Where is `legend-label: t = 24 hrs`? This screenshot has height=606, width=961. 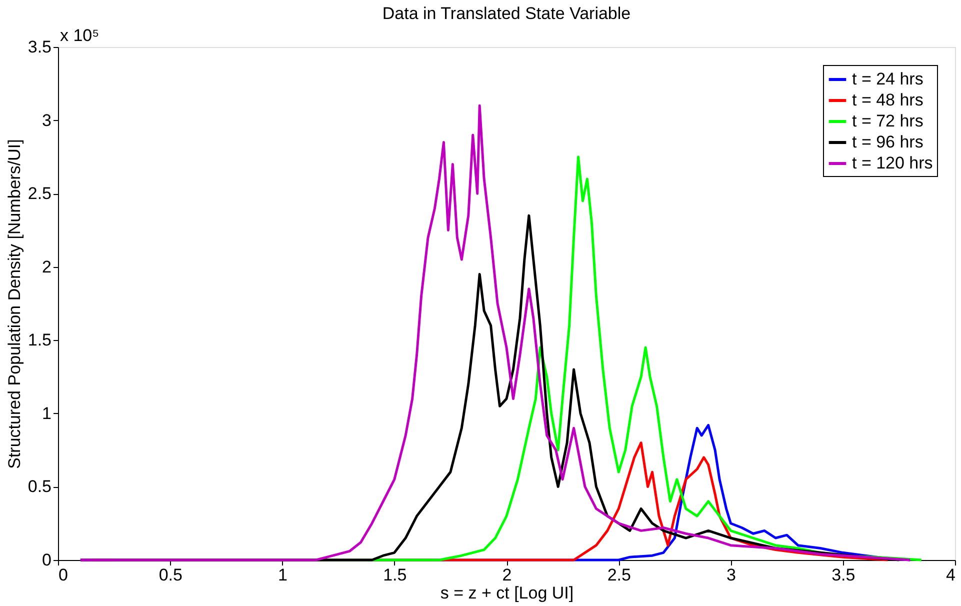 legend-label: t = 24 hrs is located at coordinates (888, 79).